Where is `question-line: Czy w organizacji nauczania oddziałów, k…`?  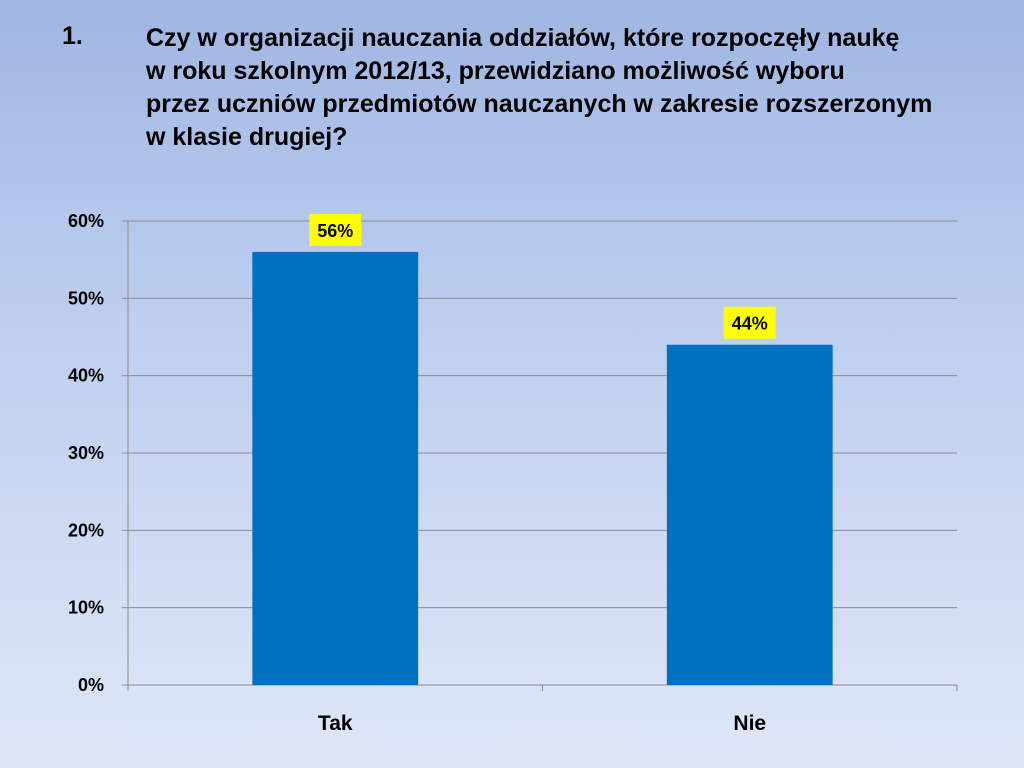
question-line: Czy w organizacji nauczania oddziałów, k… is located at coordinates (523, 38).